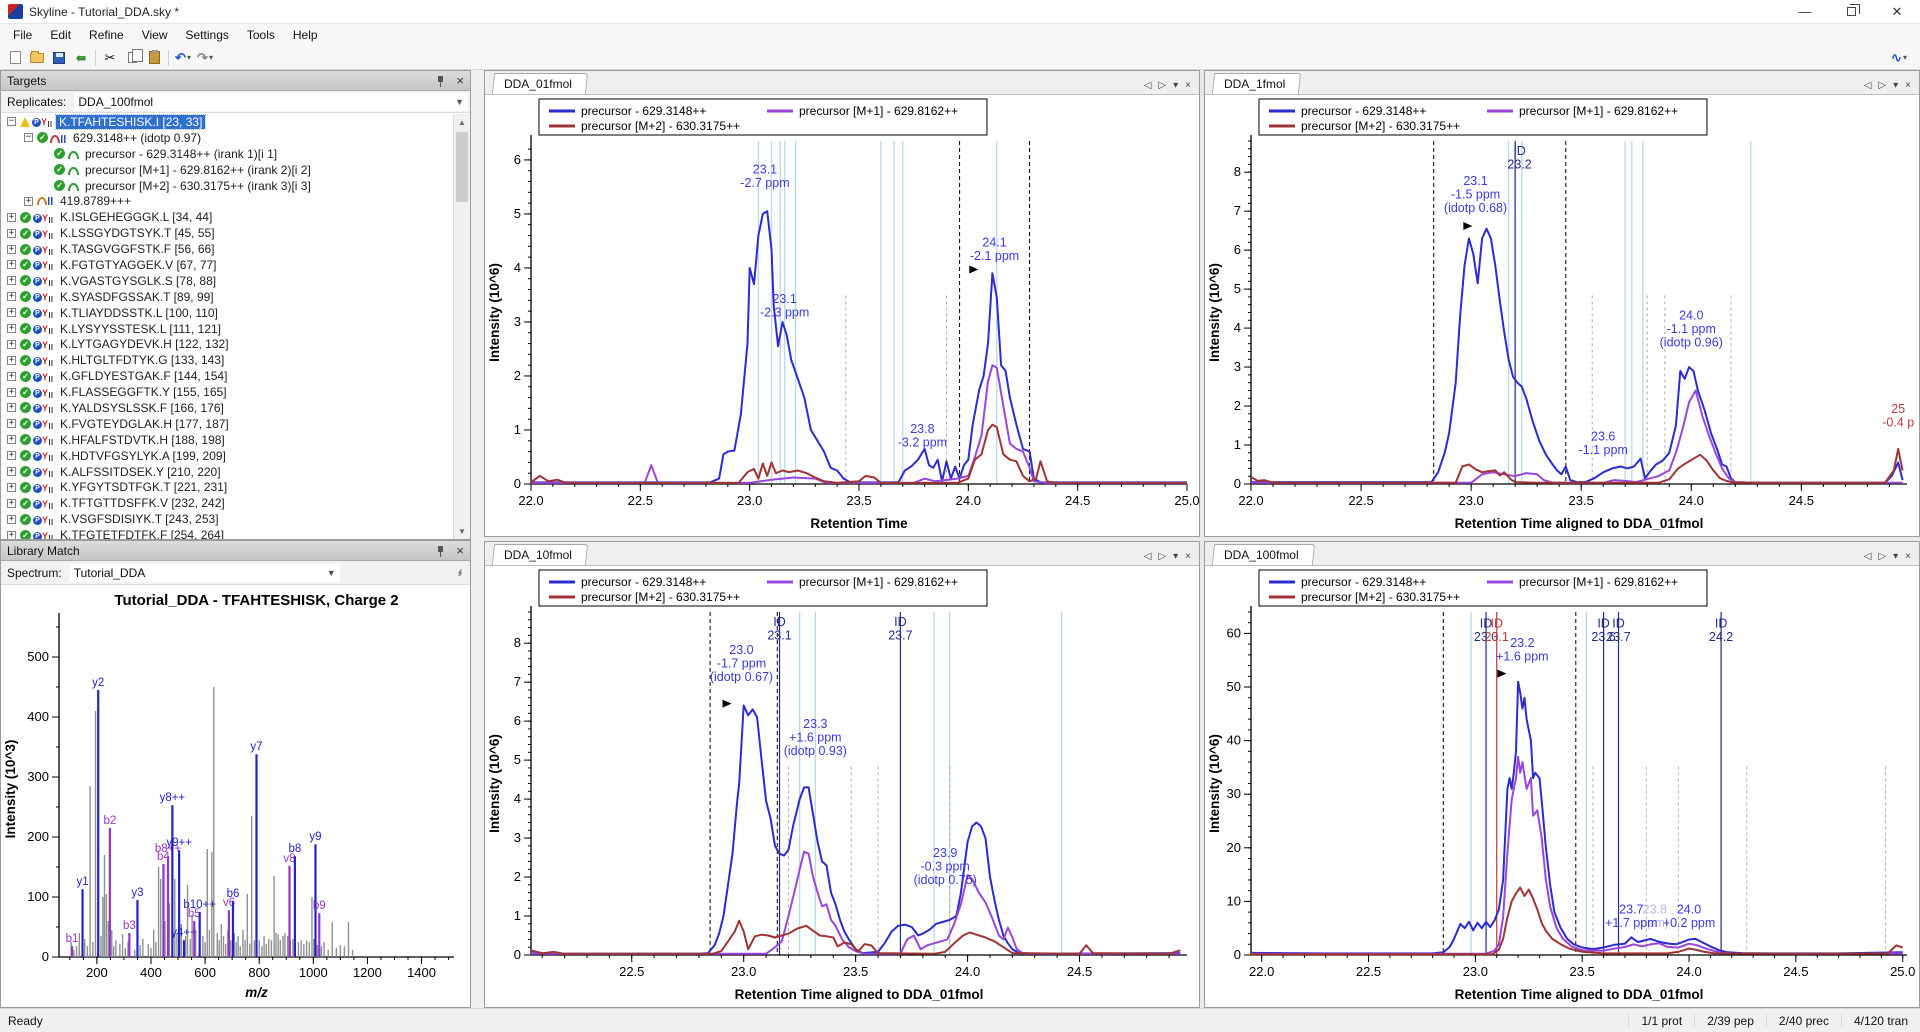 The height and width of the screenshot is (1032, 1920). Describe the element at coordinates (106, 35) in the screenshot. I see `menu-item-refine: Refine` at that location.